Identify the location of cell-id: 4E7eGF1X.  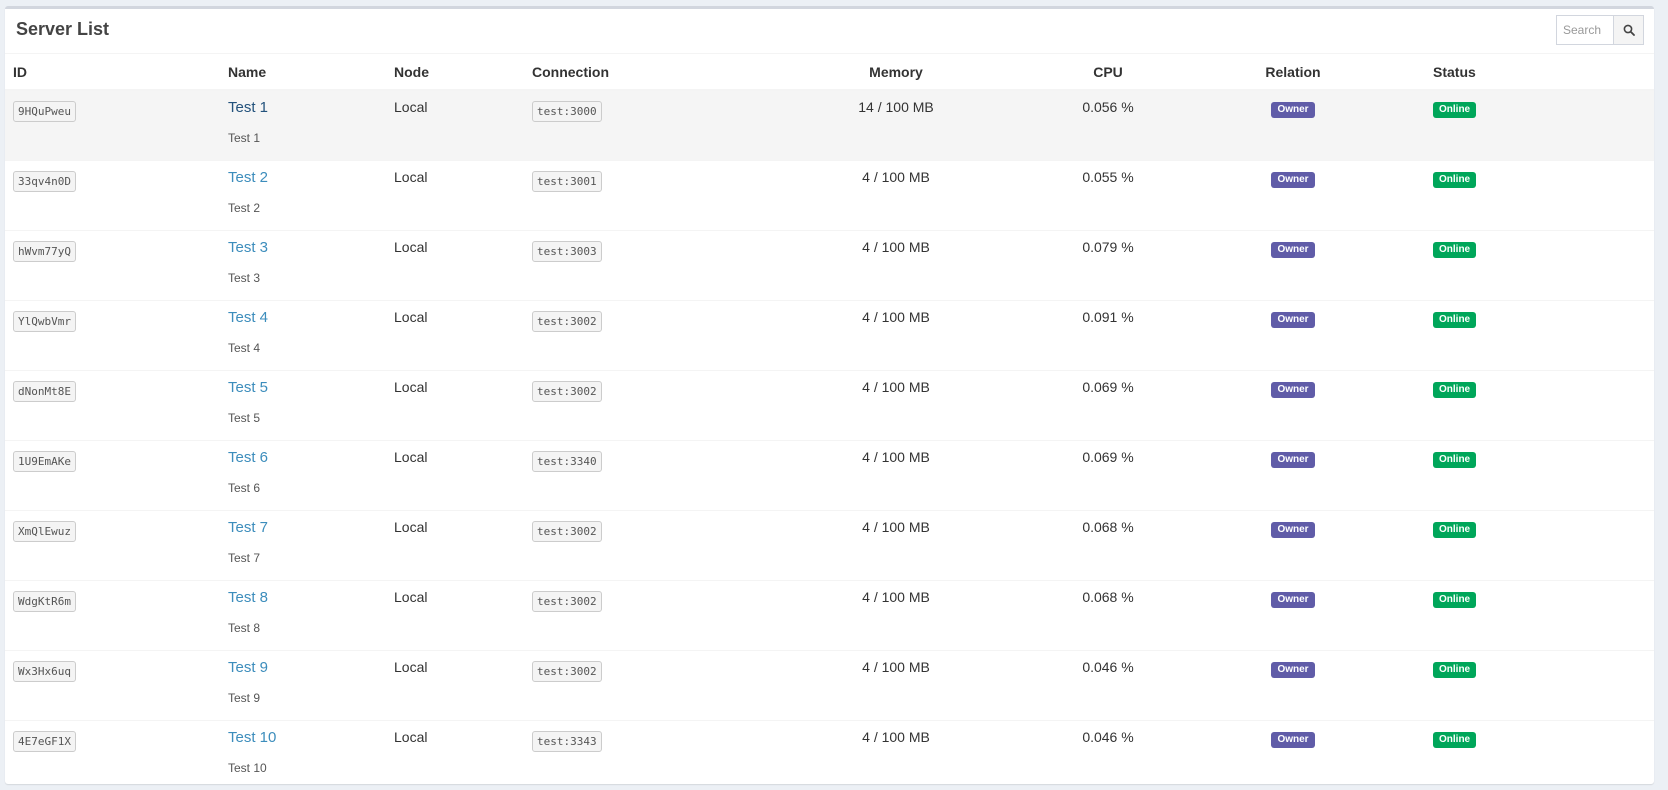
(112, 752).